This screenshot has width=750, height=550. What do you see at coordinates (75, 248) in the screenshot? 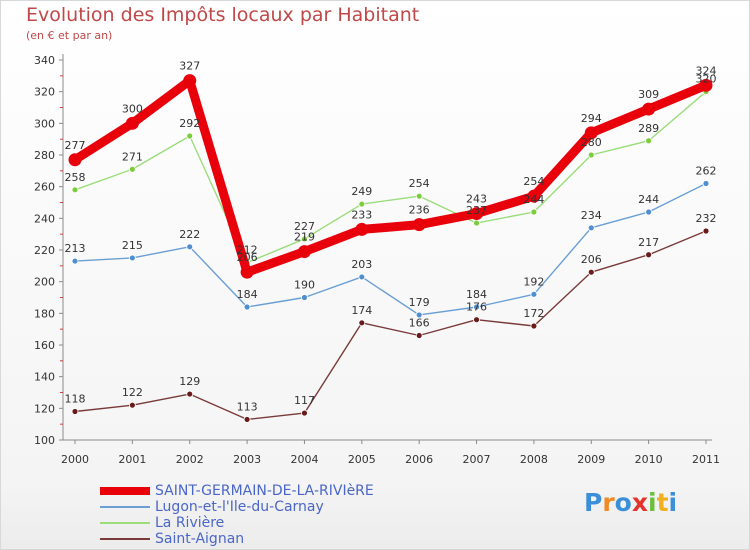
I see `series-1-data-label: 213` at bounding box center [75, 248].